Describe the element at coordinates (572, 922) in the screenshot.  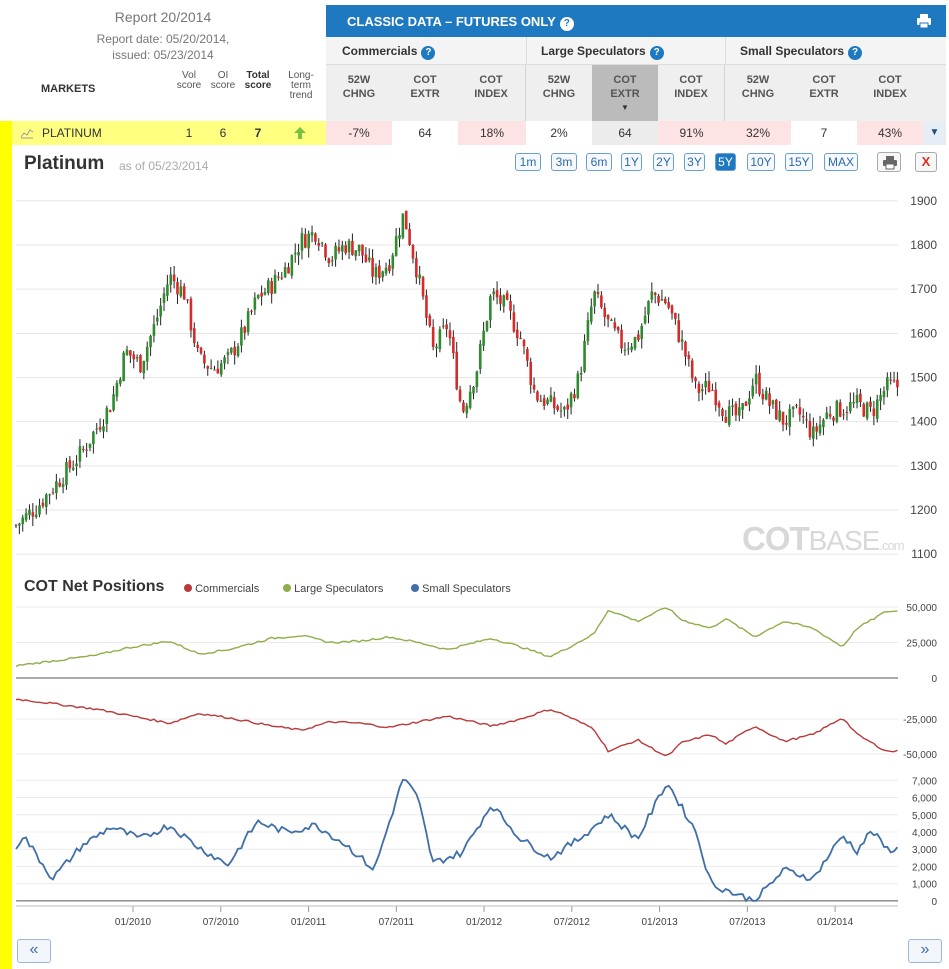
I see `x-tick-label: 07/2012` at that location.